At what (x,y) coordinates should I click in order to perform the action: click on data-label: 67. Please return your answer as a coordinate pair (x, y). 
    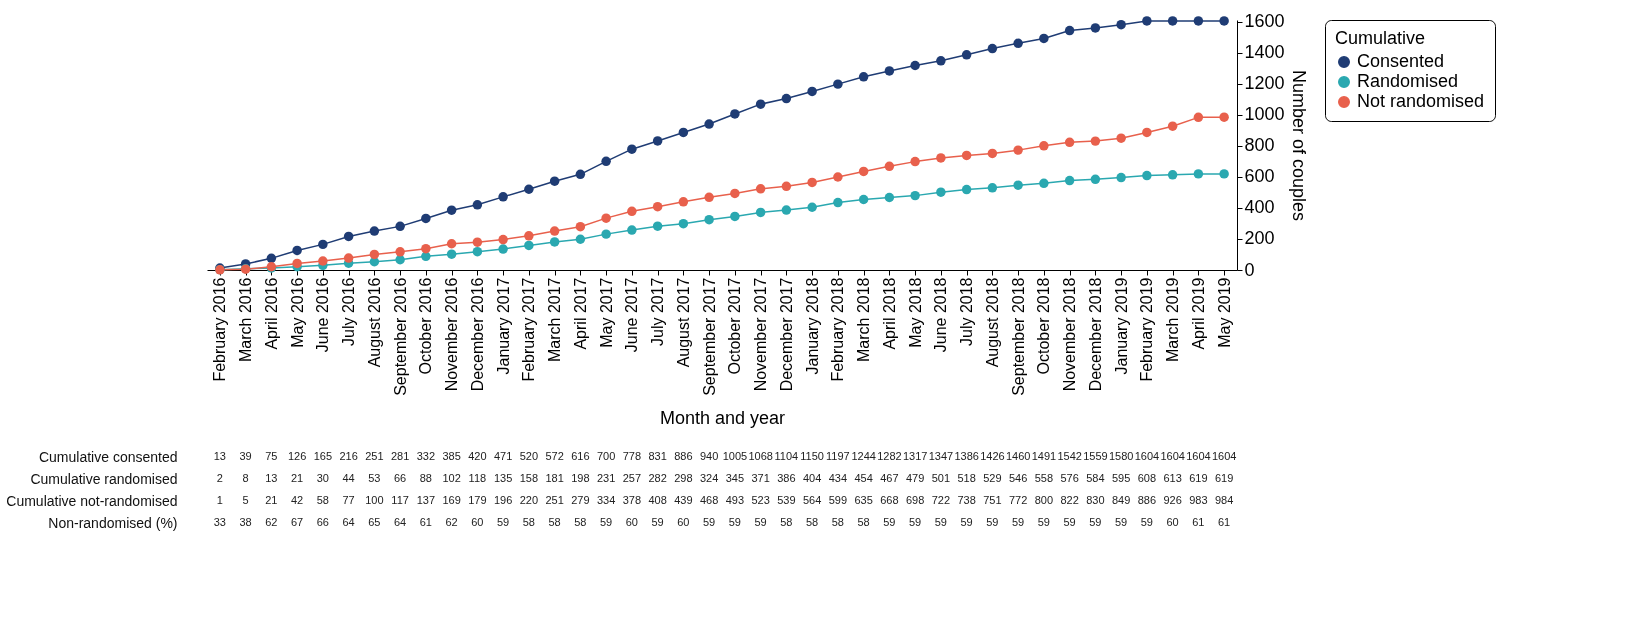
    Looking at the image, I should click on (297, 522).